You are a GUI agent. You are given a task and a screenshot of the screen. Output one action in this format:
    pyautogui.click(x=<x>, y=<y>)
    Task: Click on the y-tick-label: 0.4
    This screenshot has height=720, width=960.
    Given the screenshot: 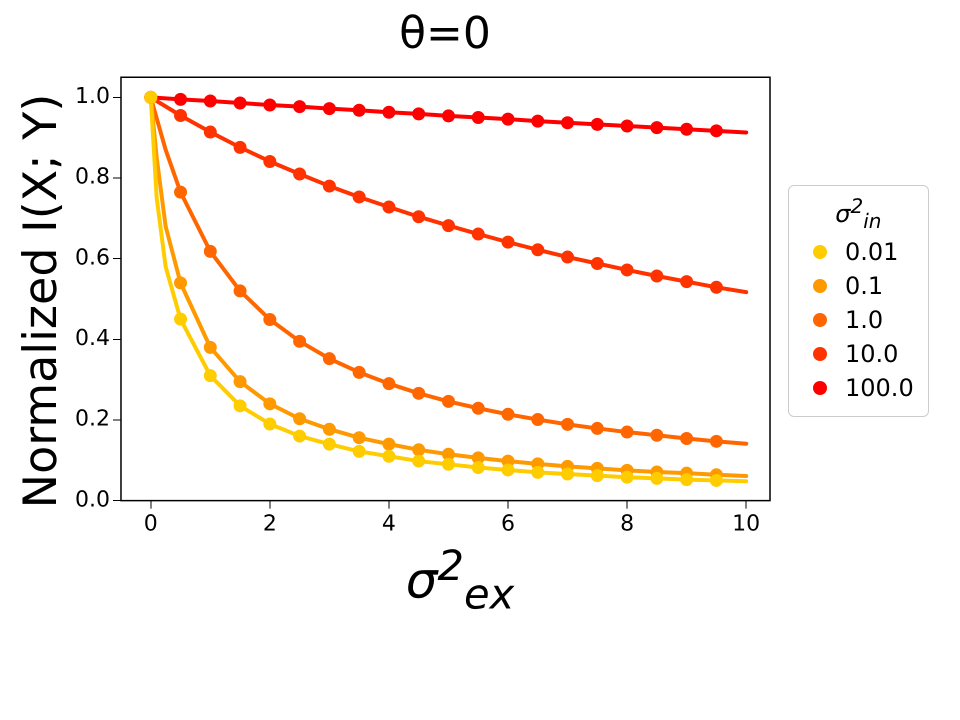 What is the action you would take?
    pyautogui.click(x=92, y=339)
    